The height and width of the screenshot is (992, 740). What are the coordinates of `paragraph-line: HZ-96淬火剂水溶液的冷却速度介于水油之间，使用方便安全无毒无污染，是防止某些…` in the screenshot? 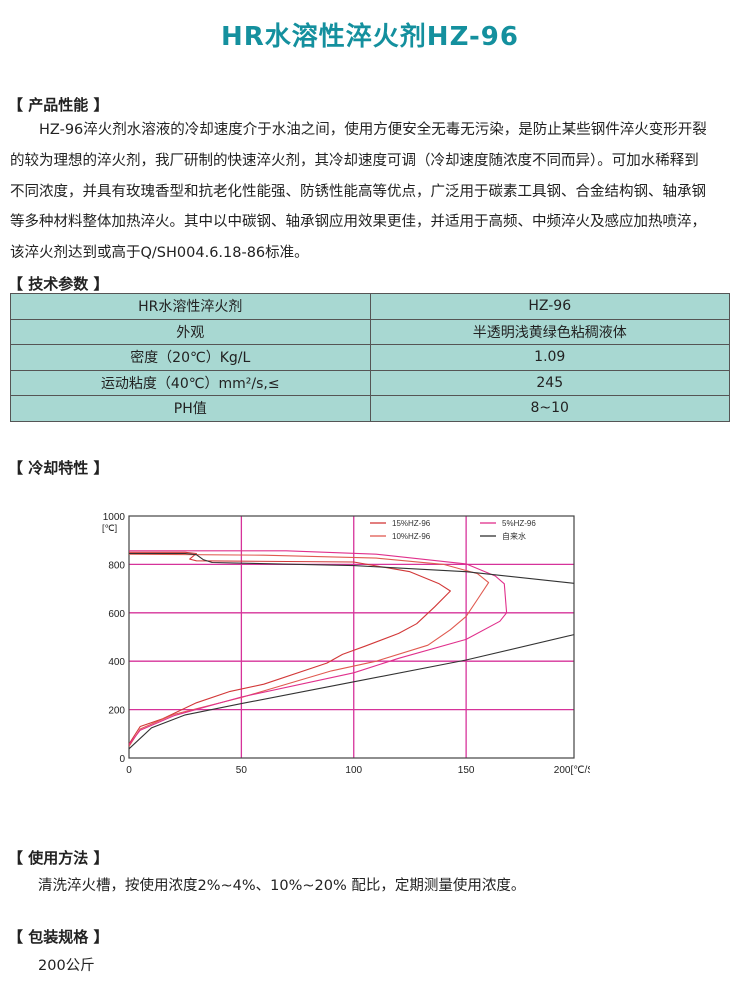 It's located at (358, 130).